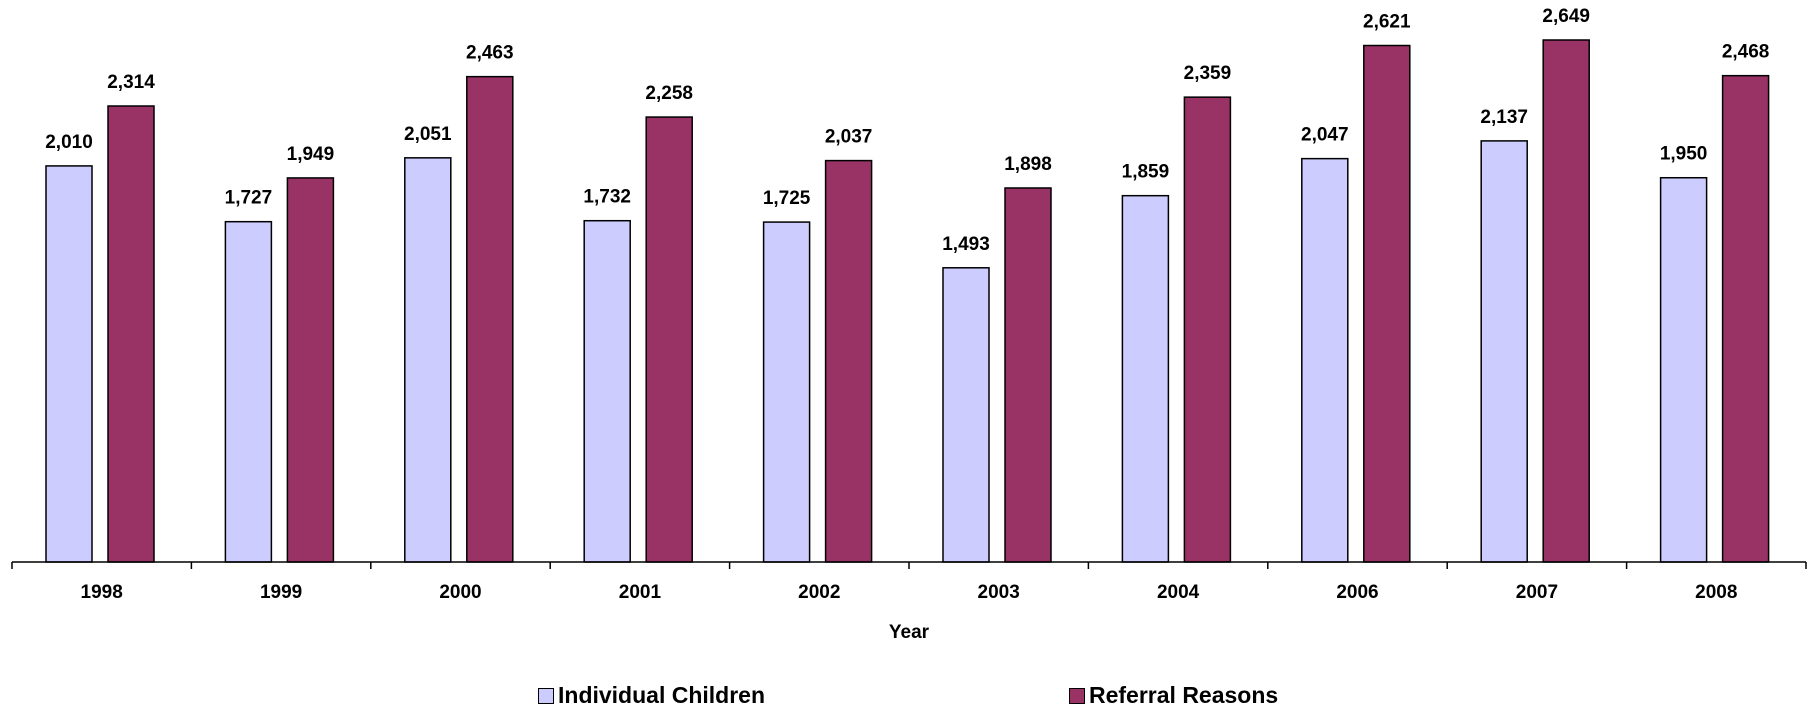 The height and width of the screenshot is (712, 1812). I want to click on data-label: 2,314, so click(131, 82).